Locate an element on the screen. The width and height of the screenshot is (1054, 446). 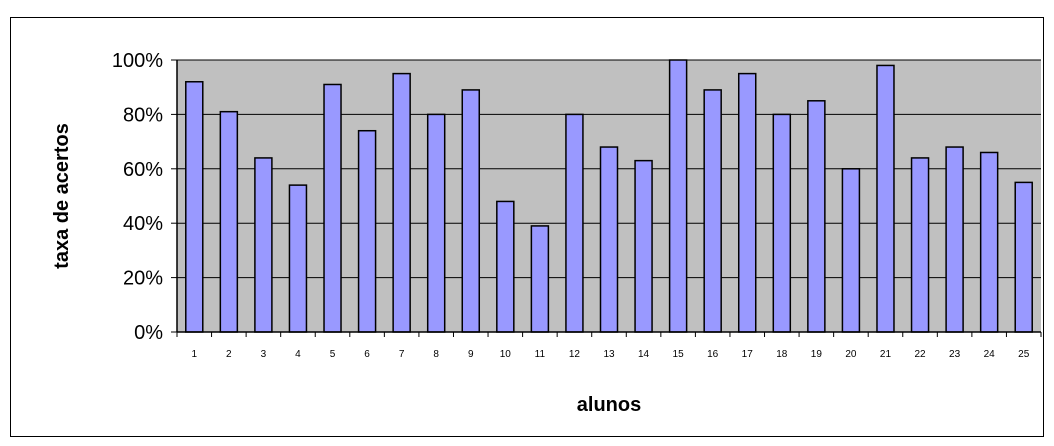
x-tick-label: 25 is located at coordinates (1024, 354).